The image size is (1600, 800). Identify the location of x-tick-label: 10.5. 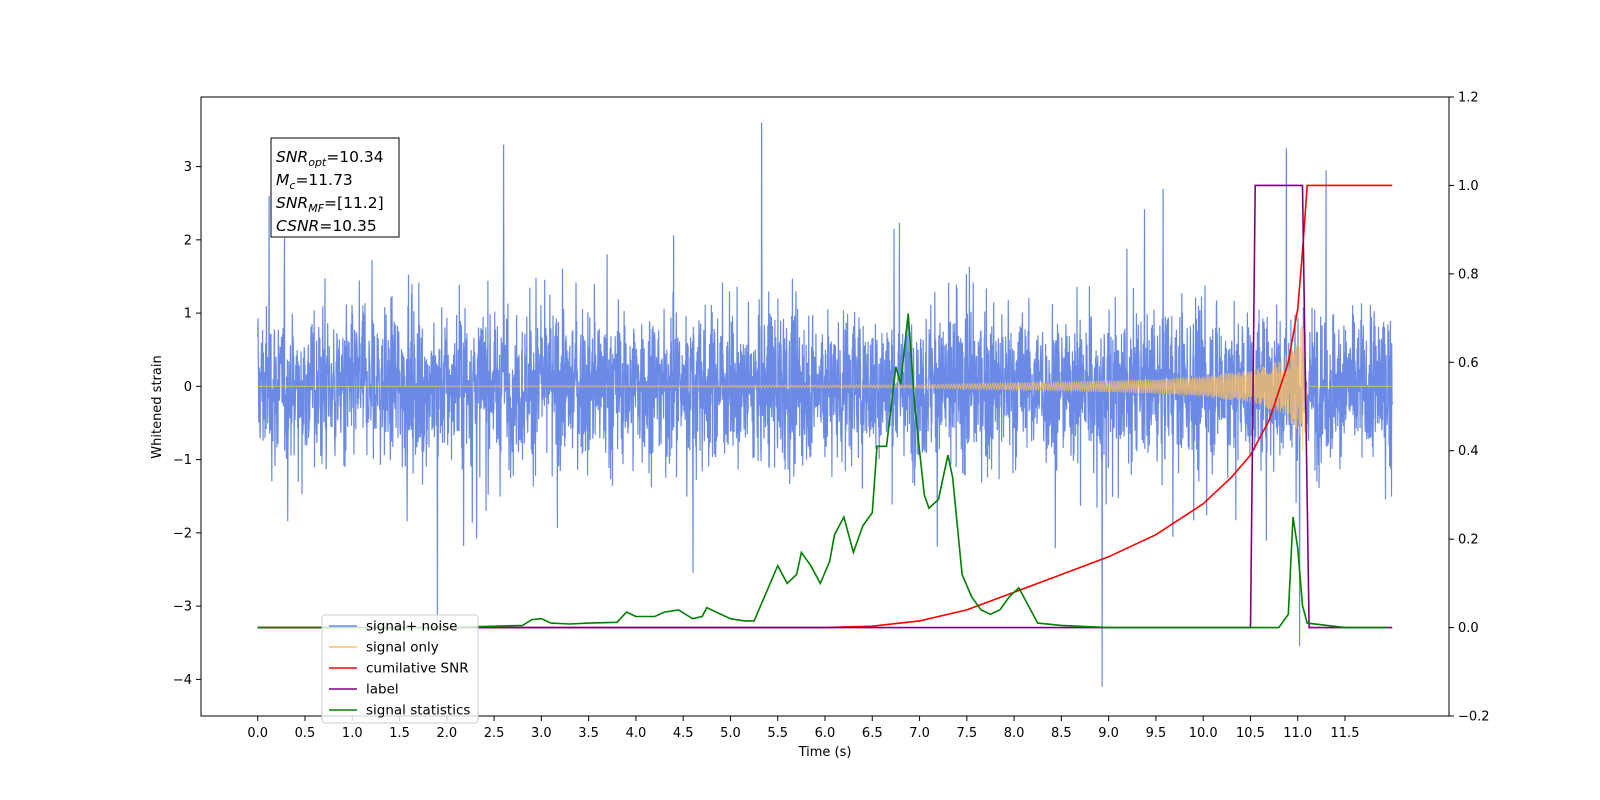
(1250, 733).